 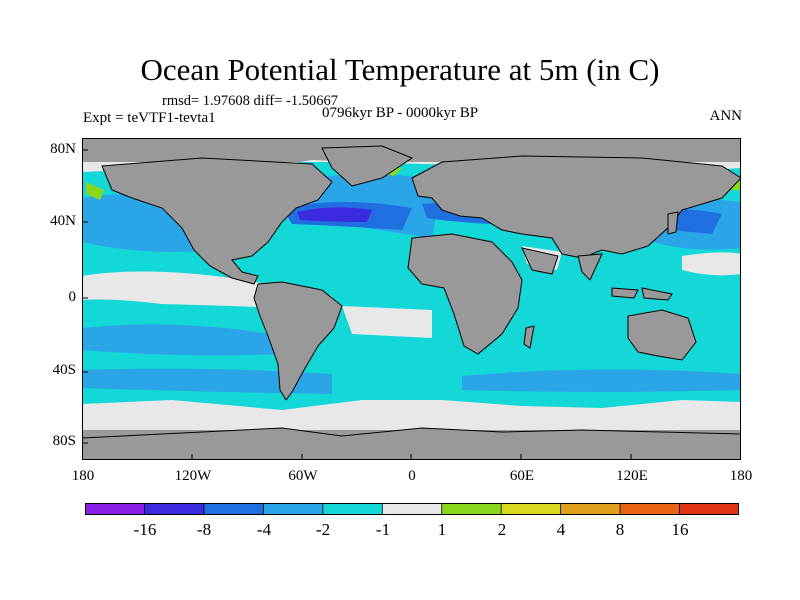 What do you see at coordinates (632, 476) in the screenshot?
I see `x-tick-label: 120E` at bounding box center [632, 476].